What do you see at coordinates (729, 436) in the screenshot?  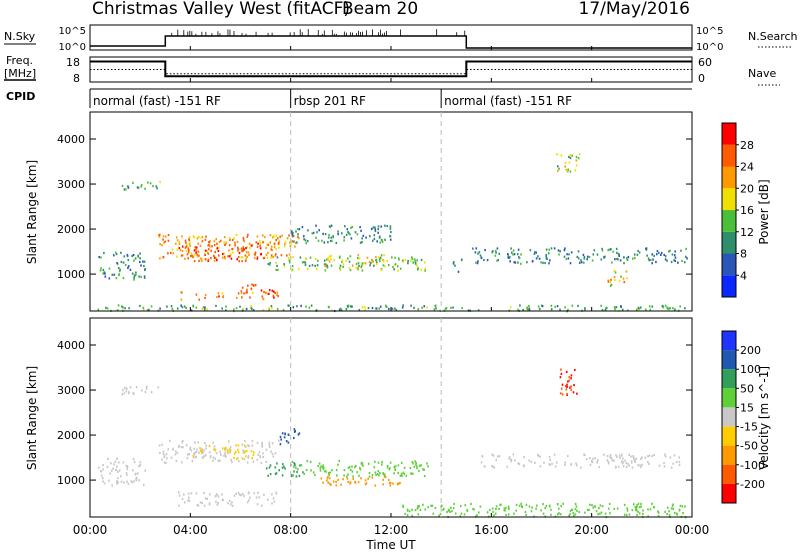 I see `velocity-colorbar-swatch` at bounding box center [729, 436].